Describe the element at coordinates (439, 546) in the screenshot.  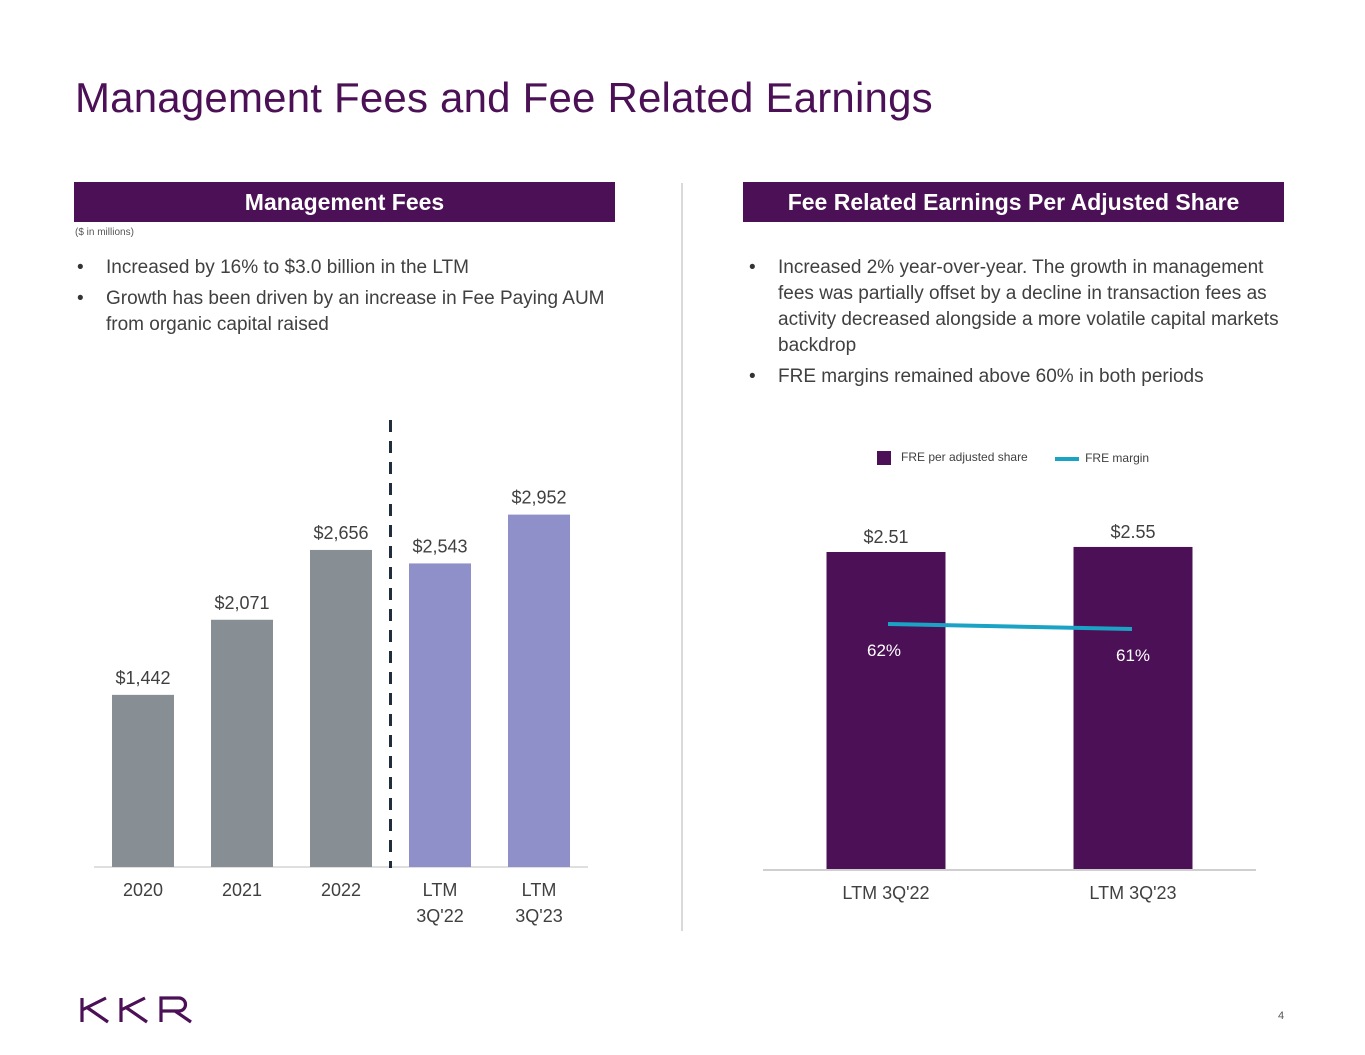
I see `data-label: $2,543` at that location.